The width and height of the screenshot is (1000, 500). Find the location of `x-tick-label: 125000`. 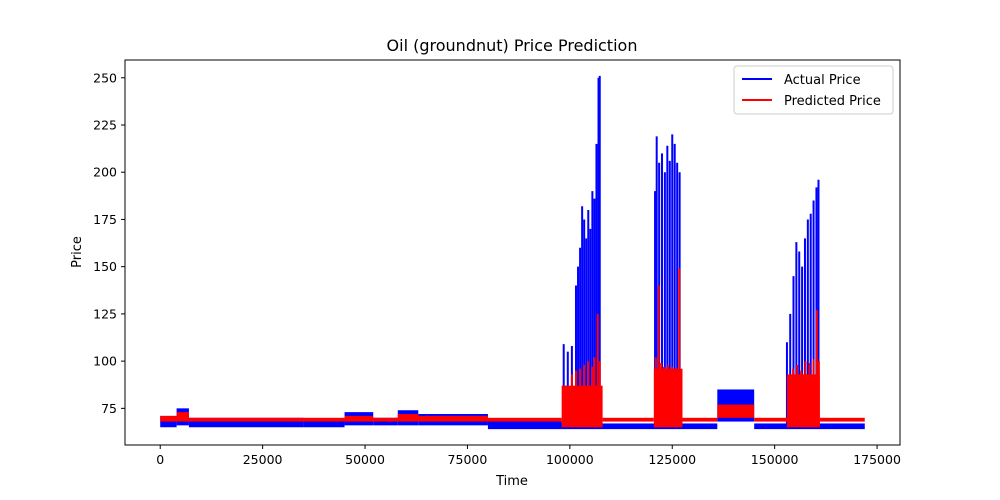

x-tick-label: 125000 is located at coordinates (672, 459).